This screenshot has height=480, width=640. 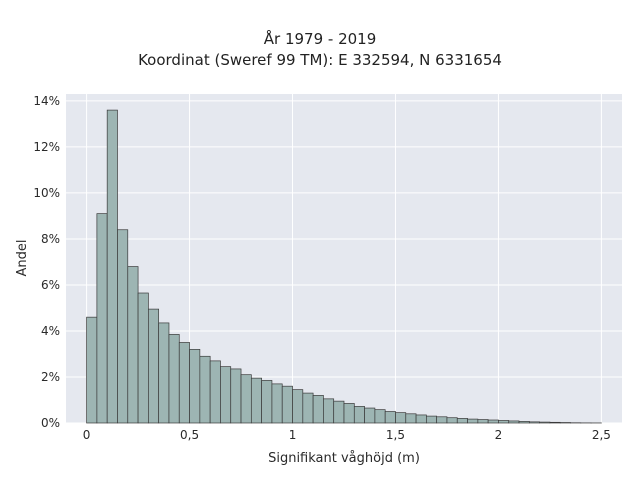 I want to click on y-tick-label: 14%, so click(x=46, y=101).